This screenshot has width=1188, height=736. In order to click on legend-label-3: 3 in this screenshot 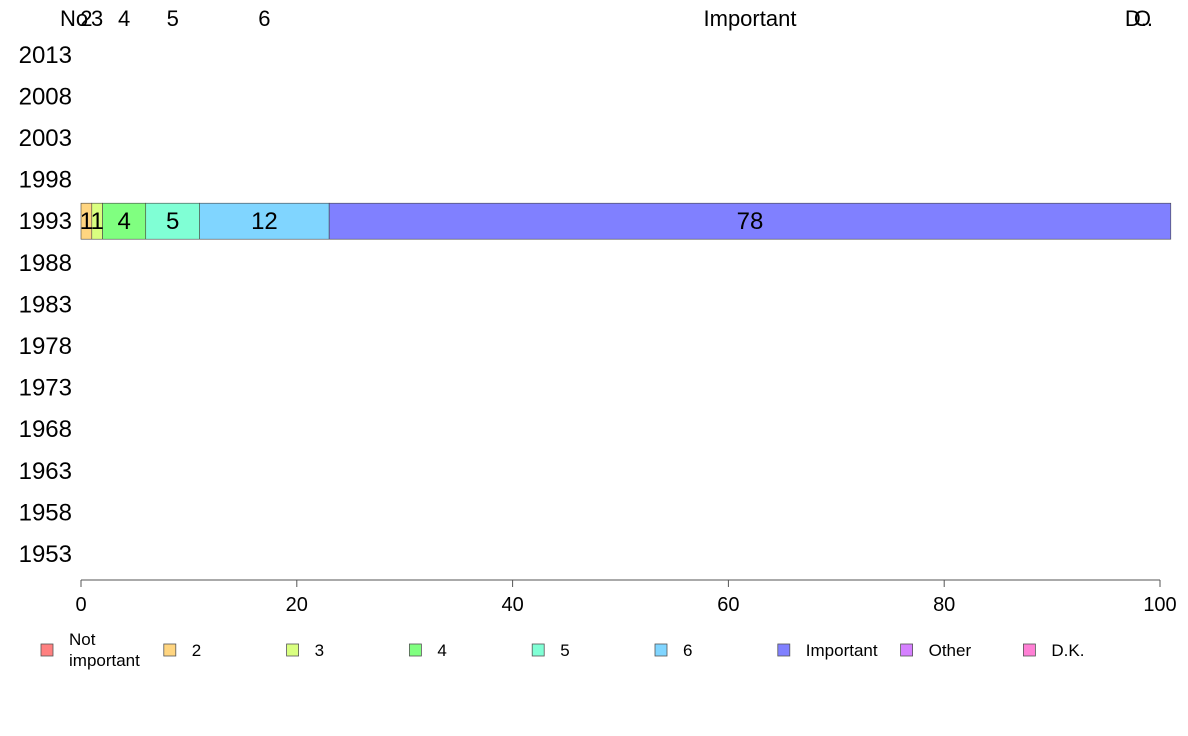, I will do `click(319, 650)`.